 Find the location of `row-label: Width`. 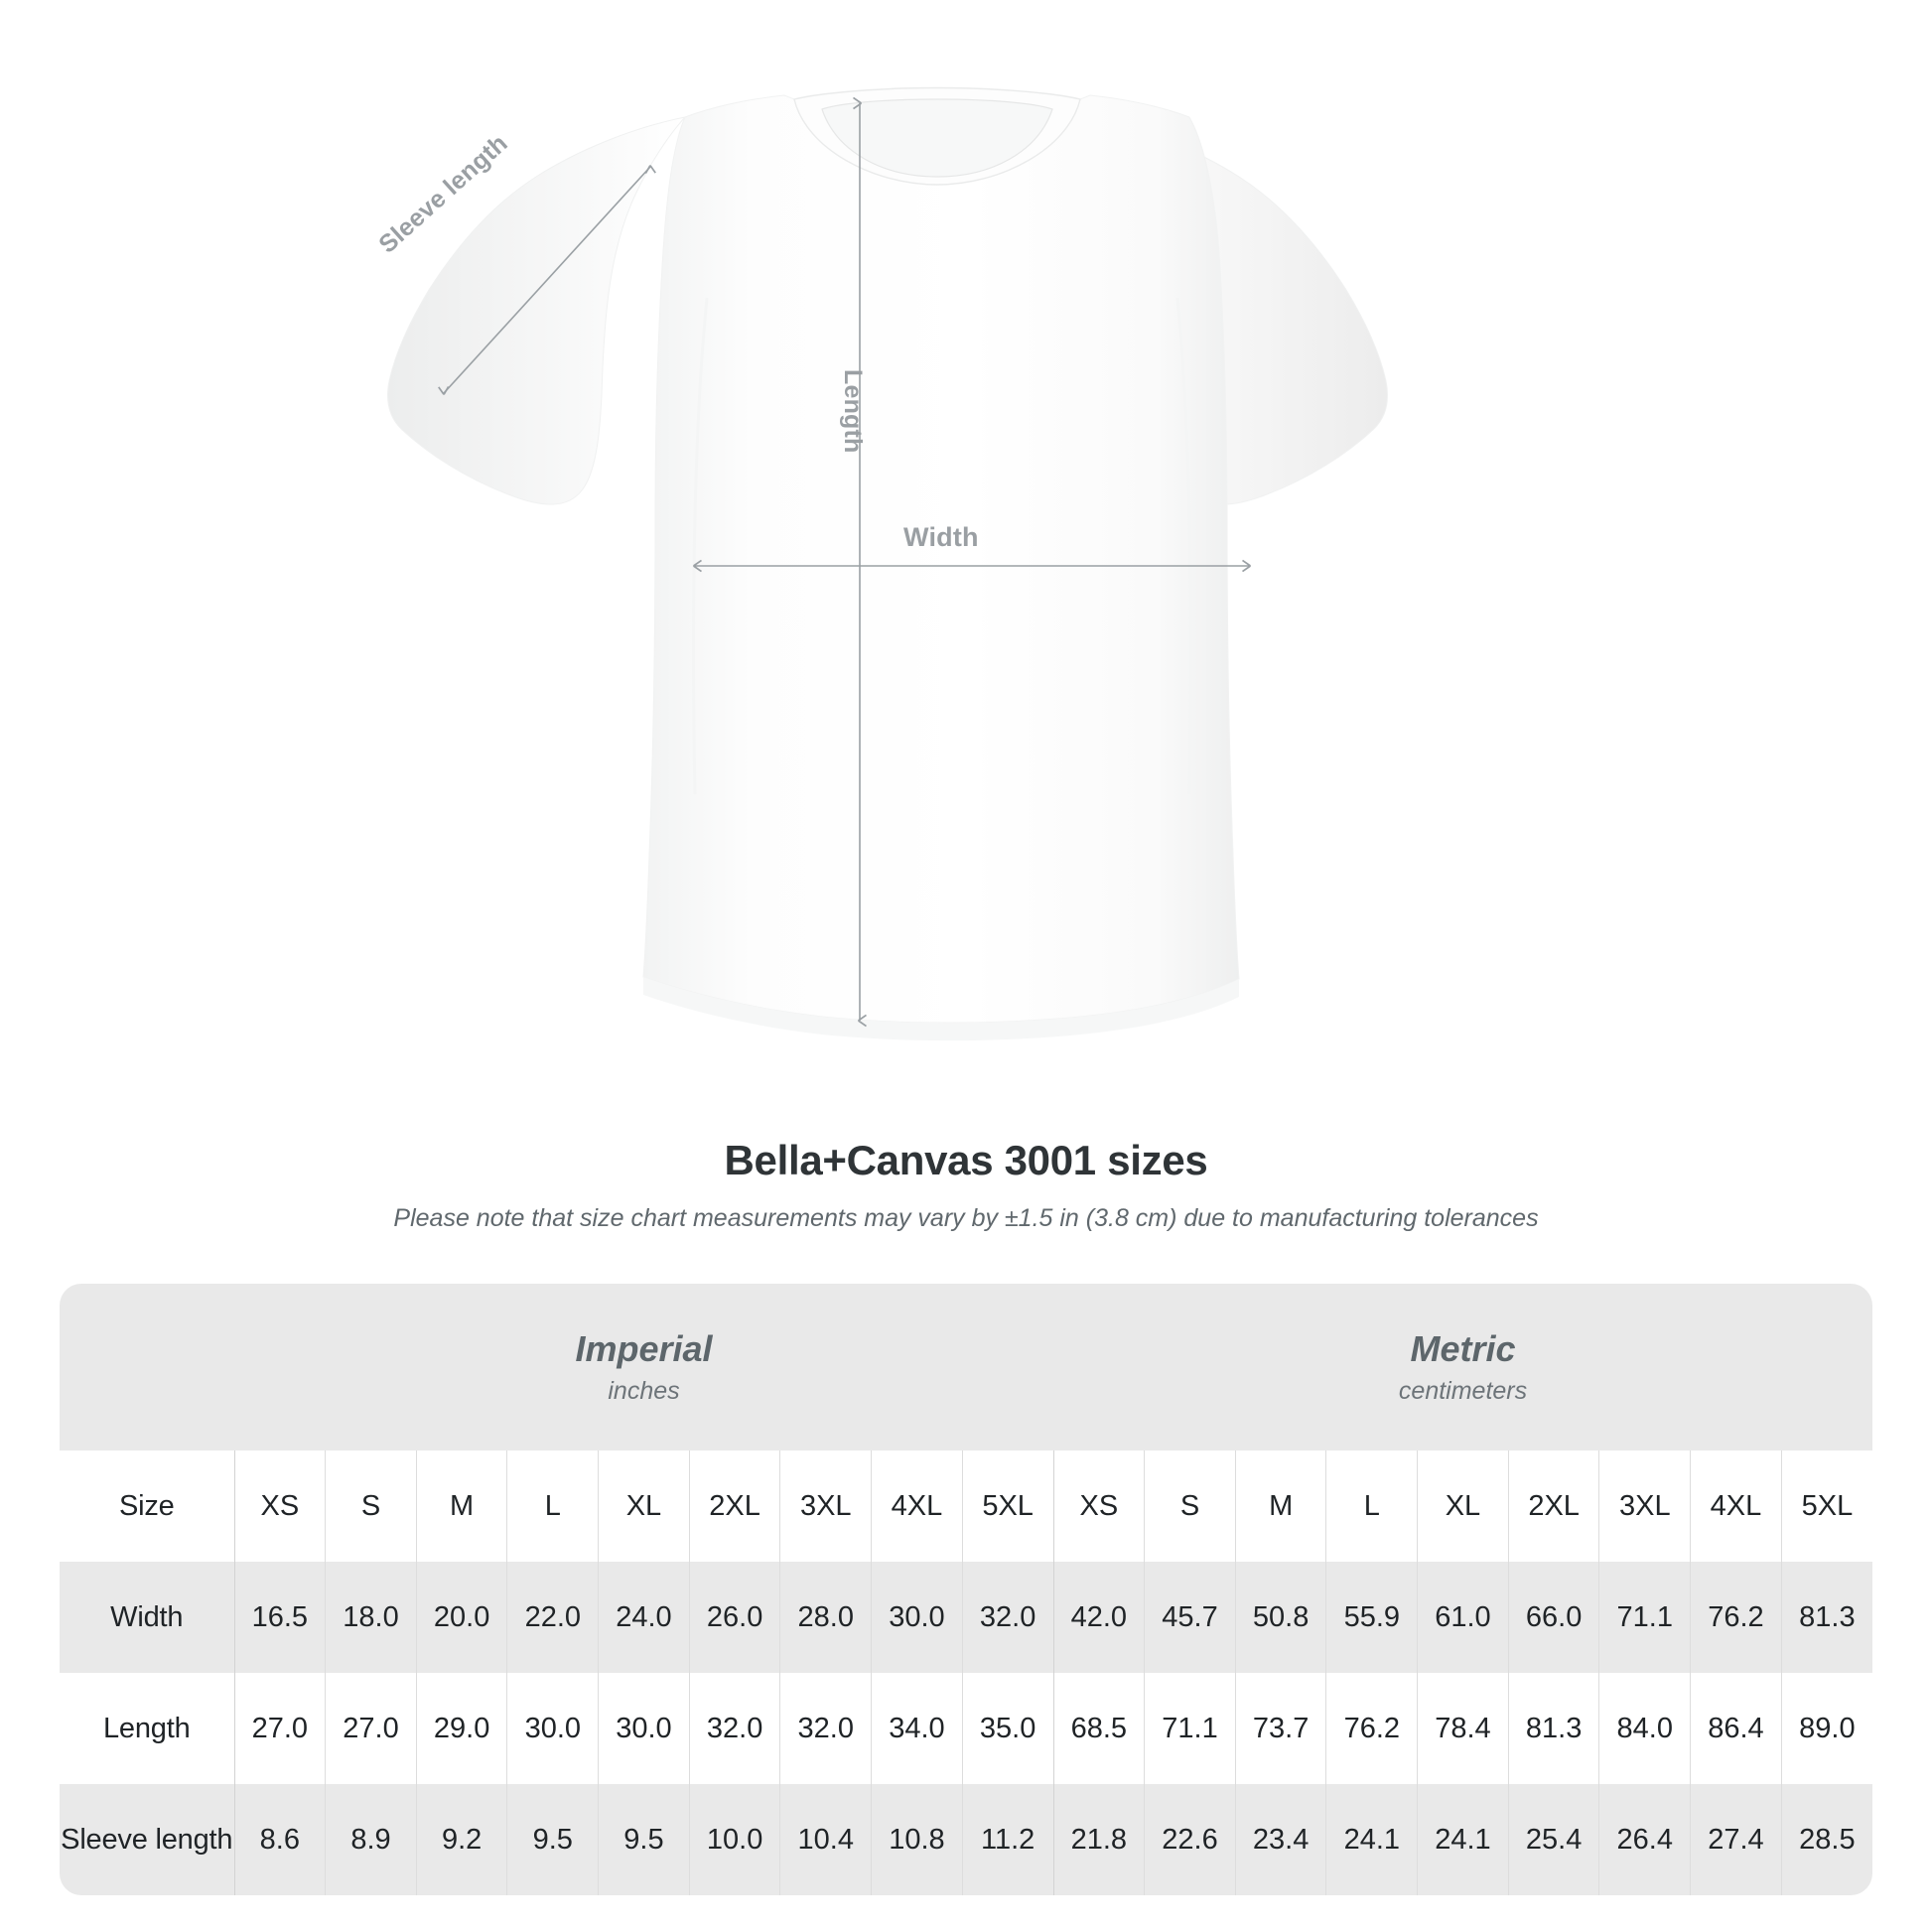

row-label: Width is located at coordinates (147, 1618).